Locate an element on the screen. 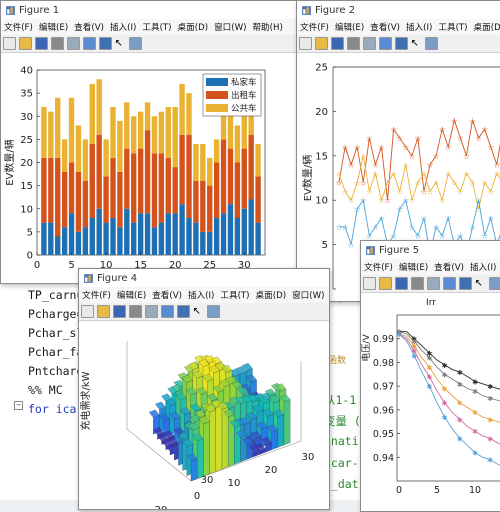 The image size is (500, 512). y-tick-label: 40 is located at coordinates (26, 71).